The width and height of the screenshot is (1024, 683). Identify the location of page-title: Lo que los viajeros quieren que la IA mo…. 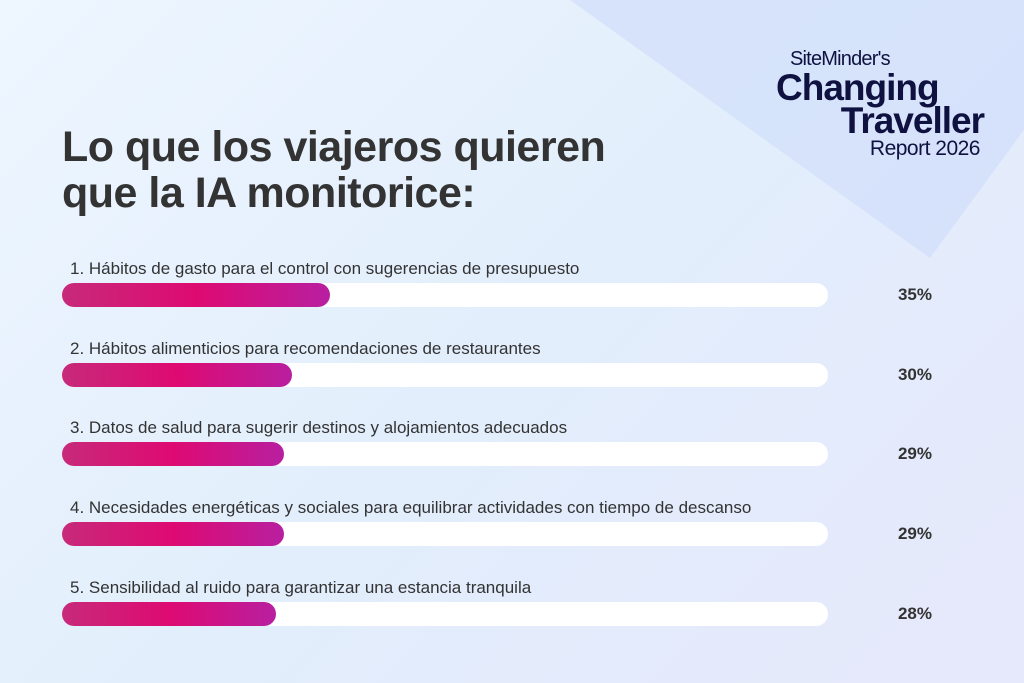
(334, 170).